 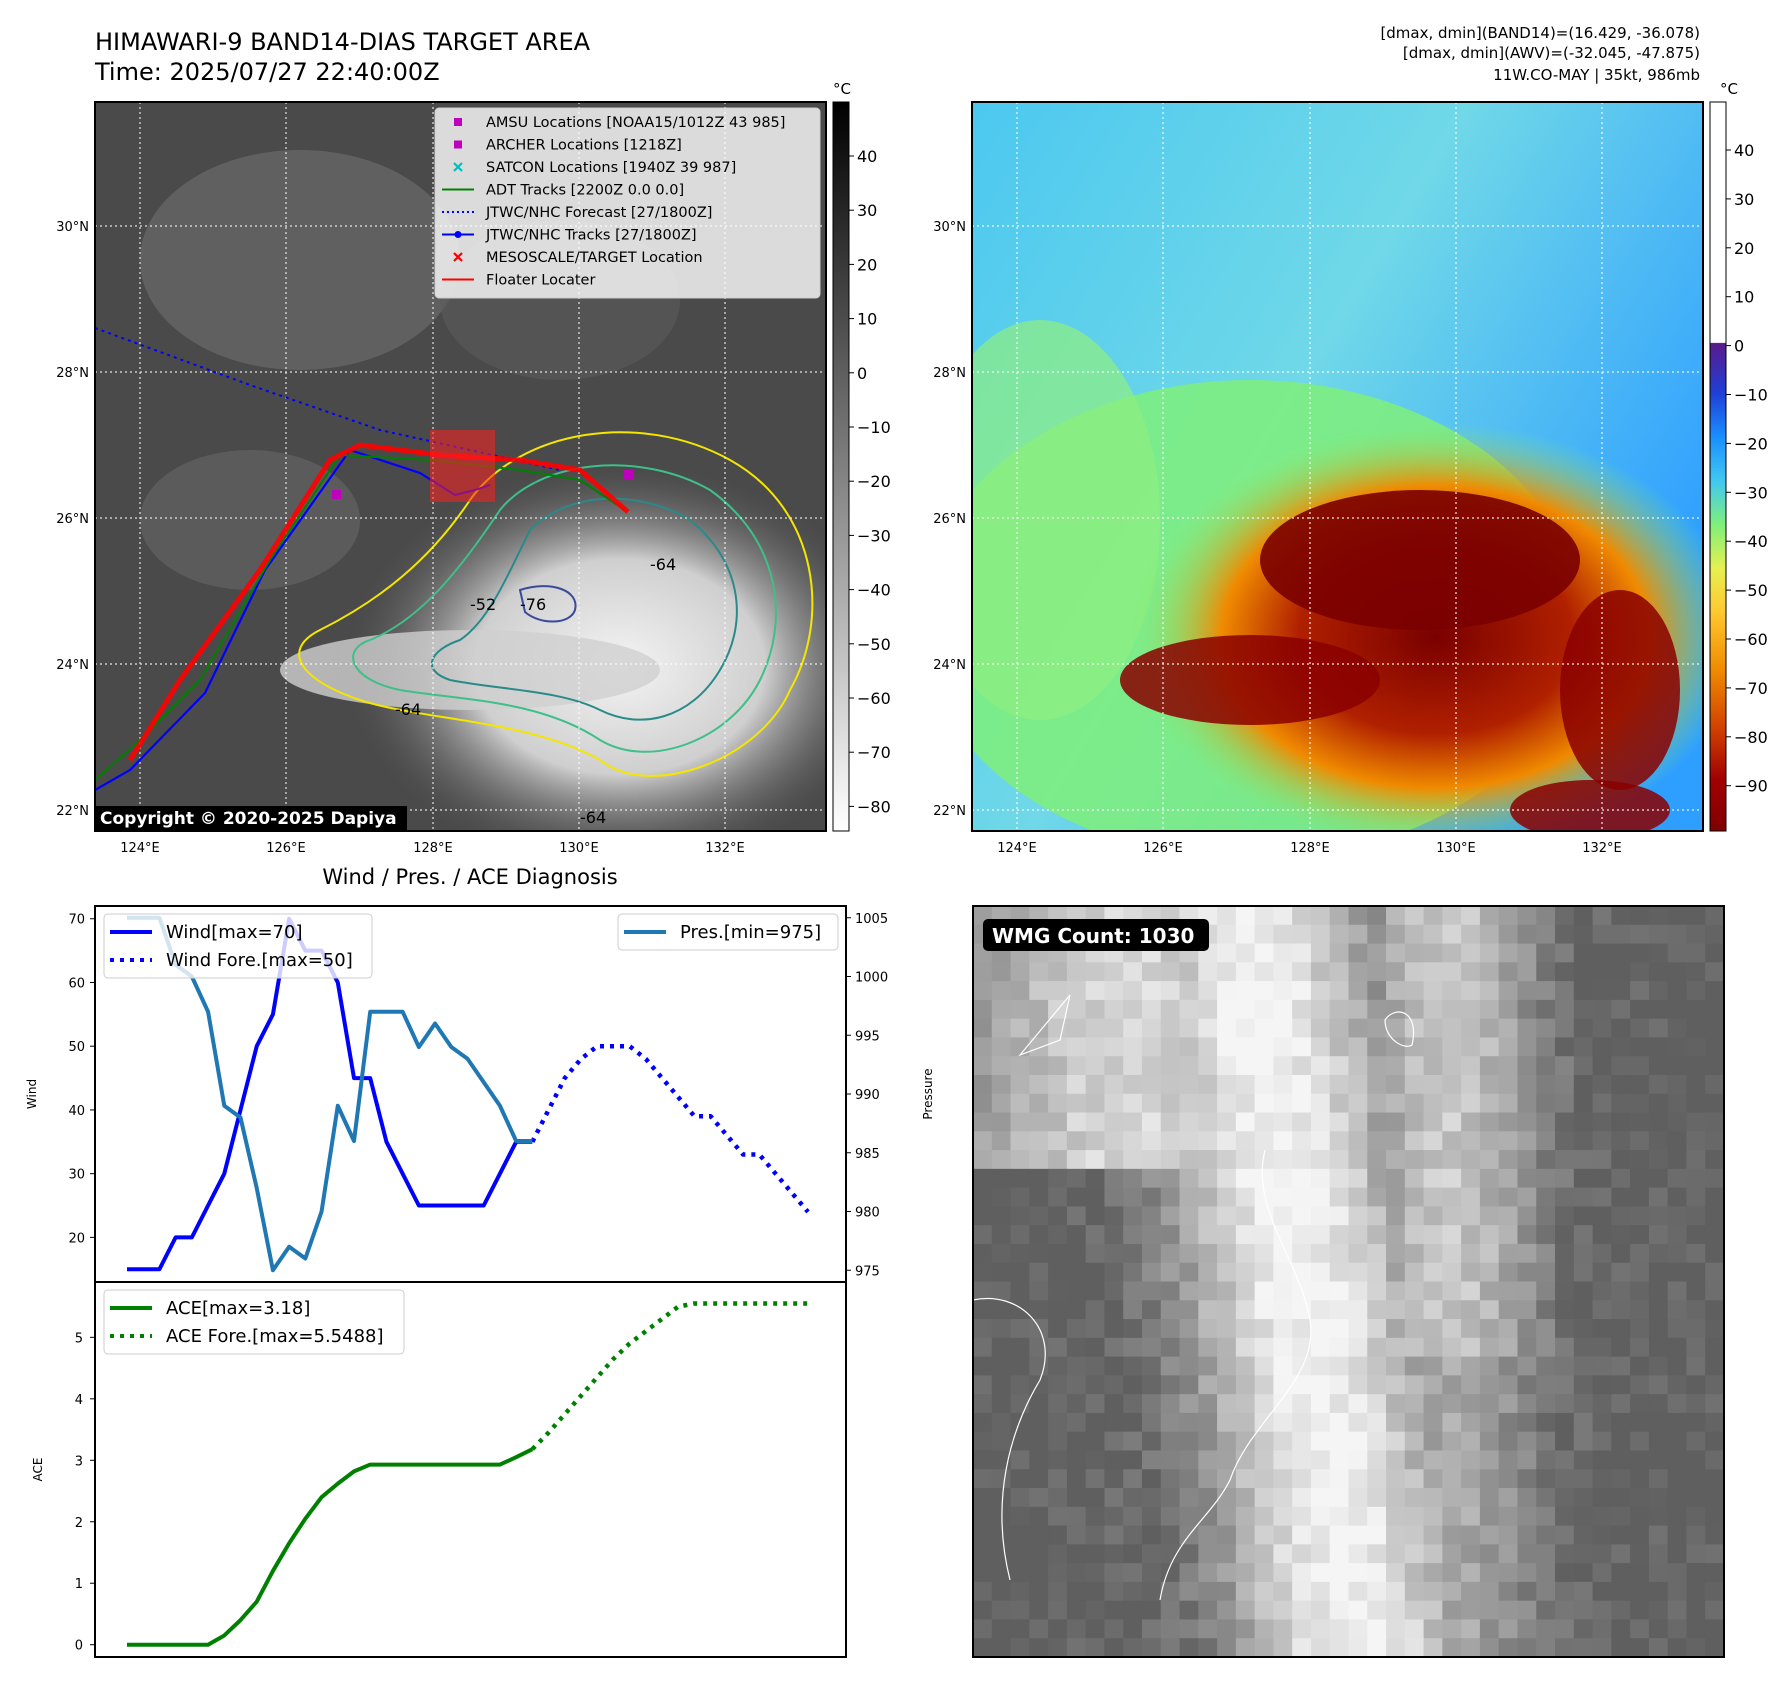 What do you see at coordinates (234, 932) in the screenshot?
I see `legend-label: Wind[max=70]` at bounding box center [234, 932].